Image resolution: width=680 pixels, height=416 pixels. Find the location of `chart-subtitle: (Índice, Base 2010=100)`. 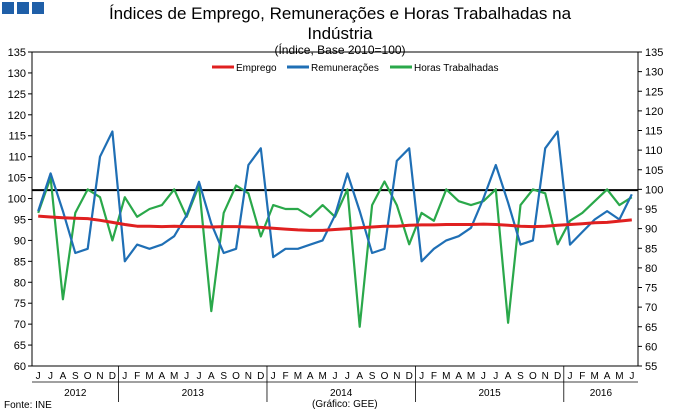

chart-subtitle: (Índice, Base 2010=100) is located at coordinates (340, 50).